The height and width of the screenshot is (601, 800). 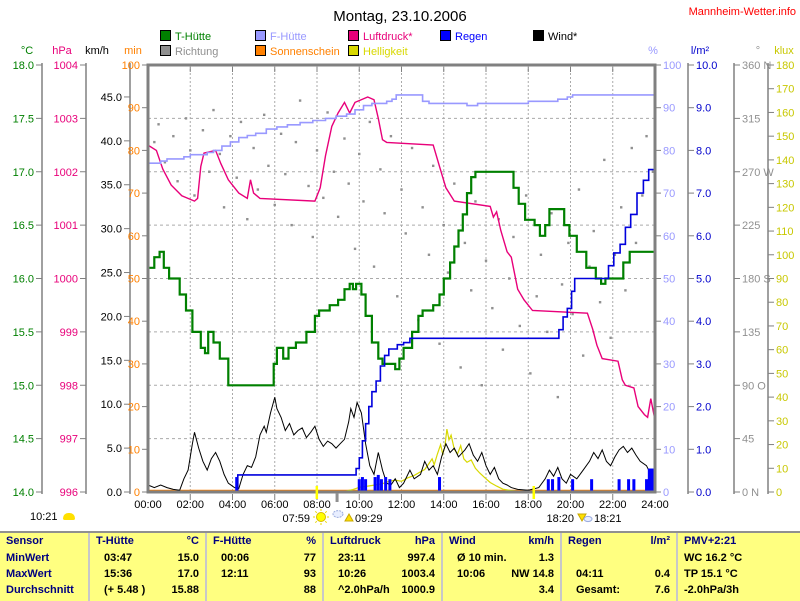 What do you see at coordinates (782, 398) in the screenshot?
I see `axis-tick-label: 40` at bounding box center [782, 398].